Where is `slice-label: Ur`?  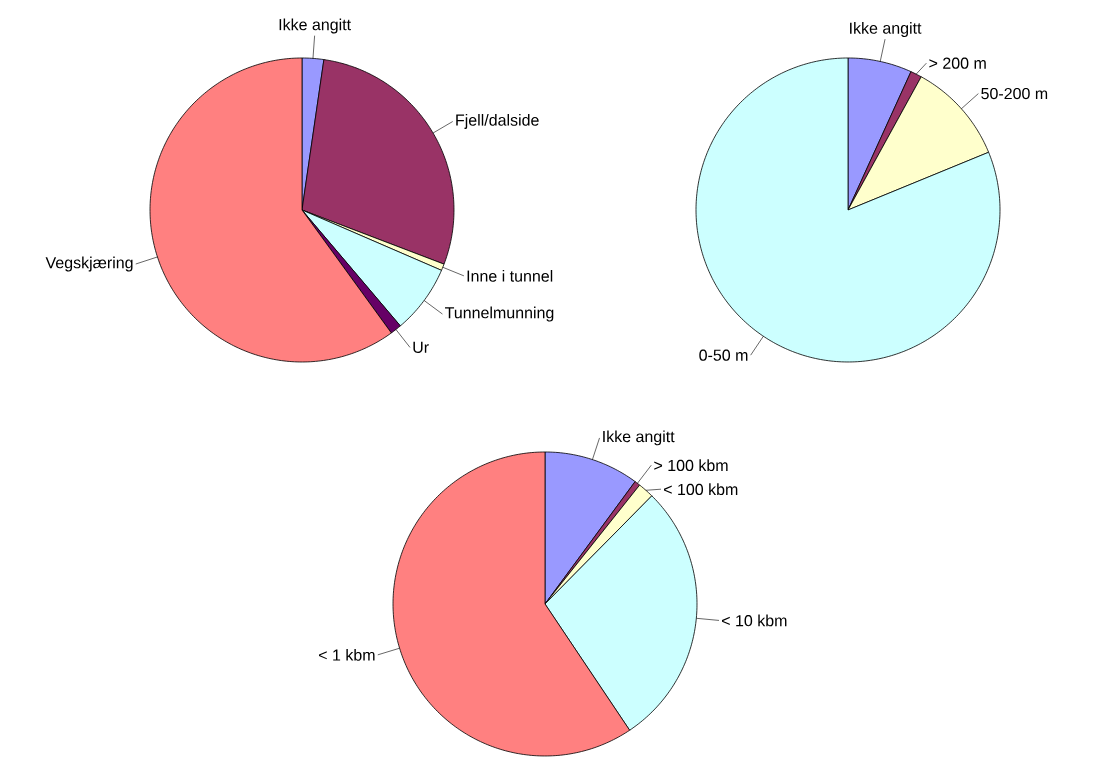 slice-label: Ur is located at coordinates (421, 347).